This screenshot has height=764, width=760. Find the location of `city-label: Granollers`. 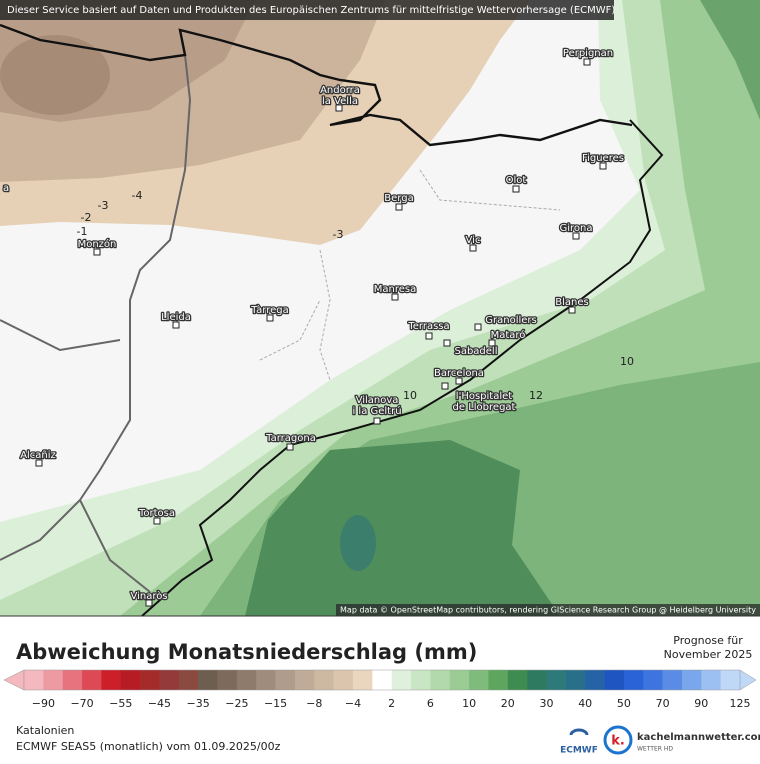

city-label: Granollers is located at coordinates (510, 320).